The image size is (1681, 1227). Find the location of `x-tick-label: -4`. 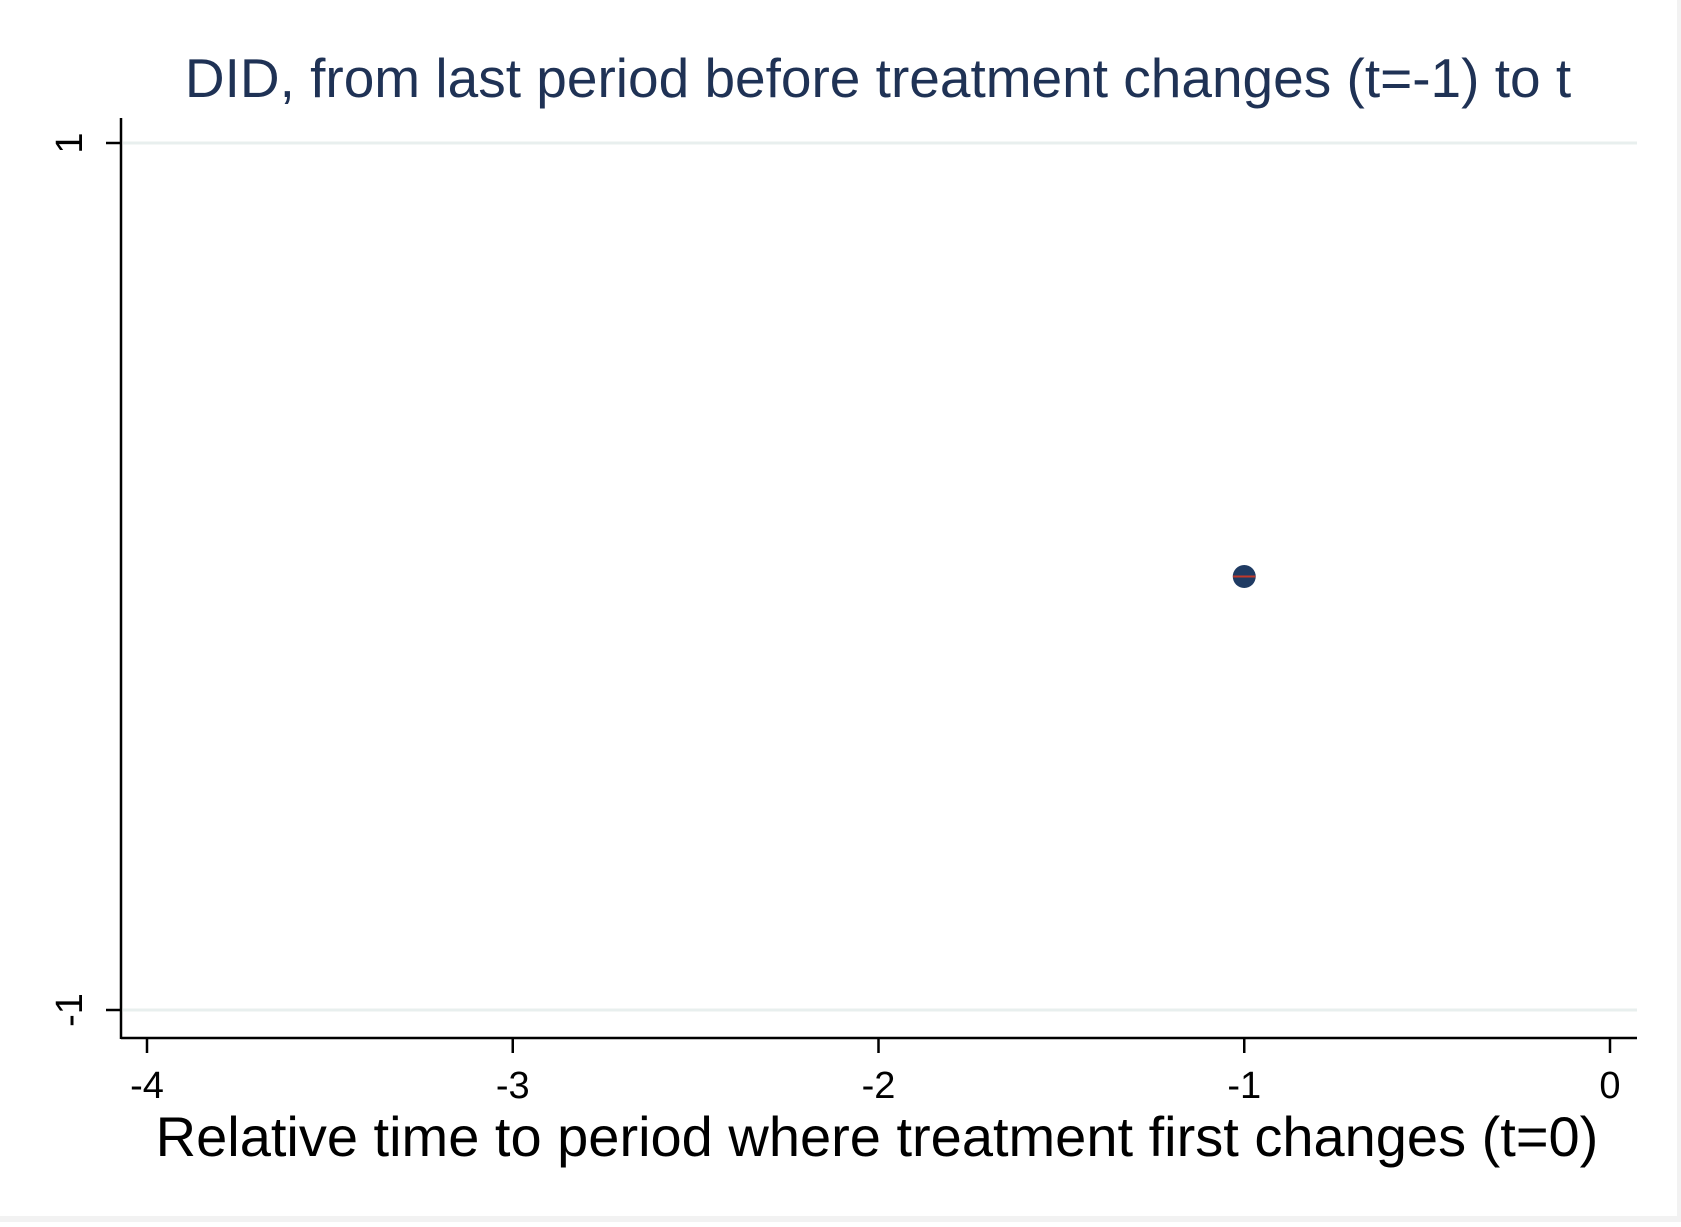

x-tick-label: -4 is located at coordinates (147, 1086).